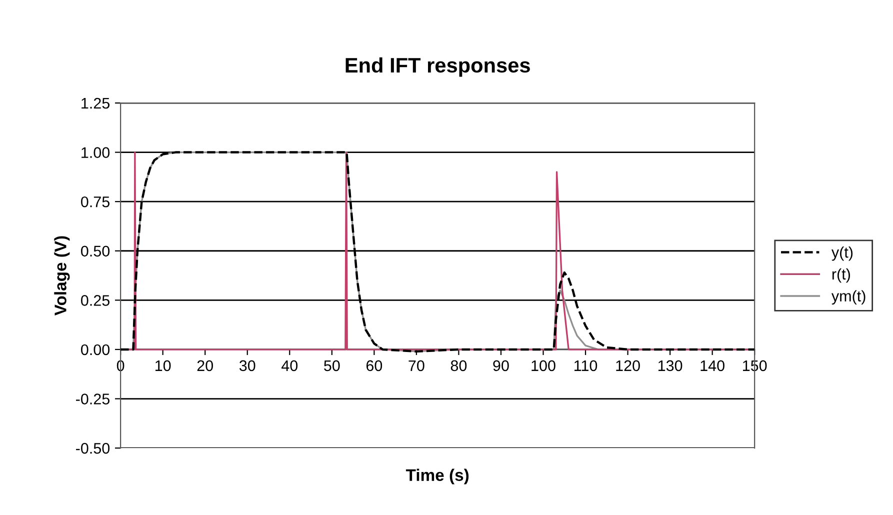 This screenshot has height=515, width=893. I want to click on x-tick-label: 30, so click(247, 366).